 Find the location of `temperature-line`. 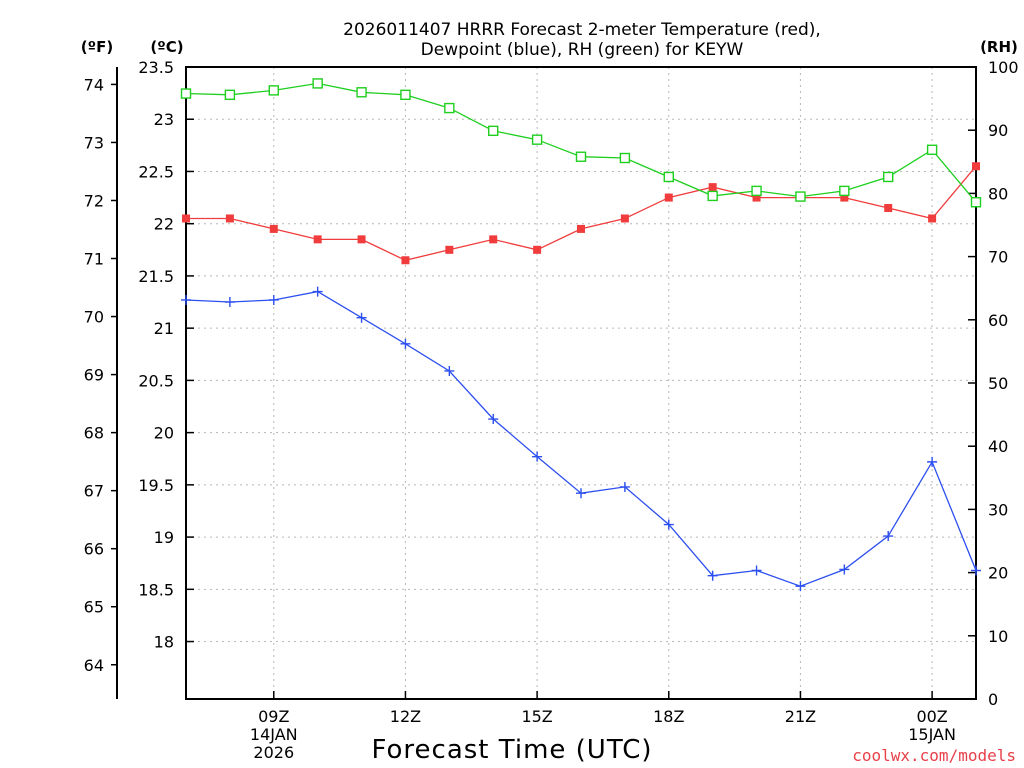

temperature-line is located at coordinates (581, 213).